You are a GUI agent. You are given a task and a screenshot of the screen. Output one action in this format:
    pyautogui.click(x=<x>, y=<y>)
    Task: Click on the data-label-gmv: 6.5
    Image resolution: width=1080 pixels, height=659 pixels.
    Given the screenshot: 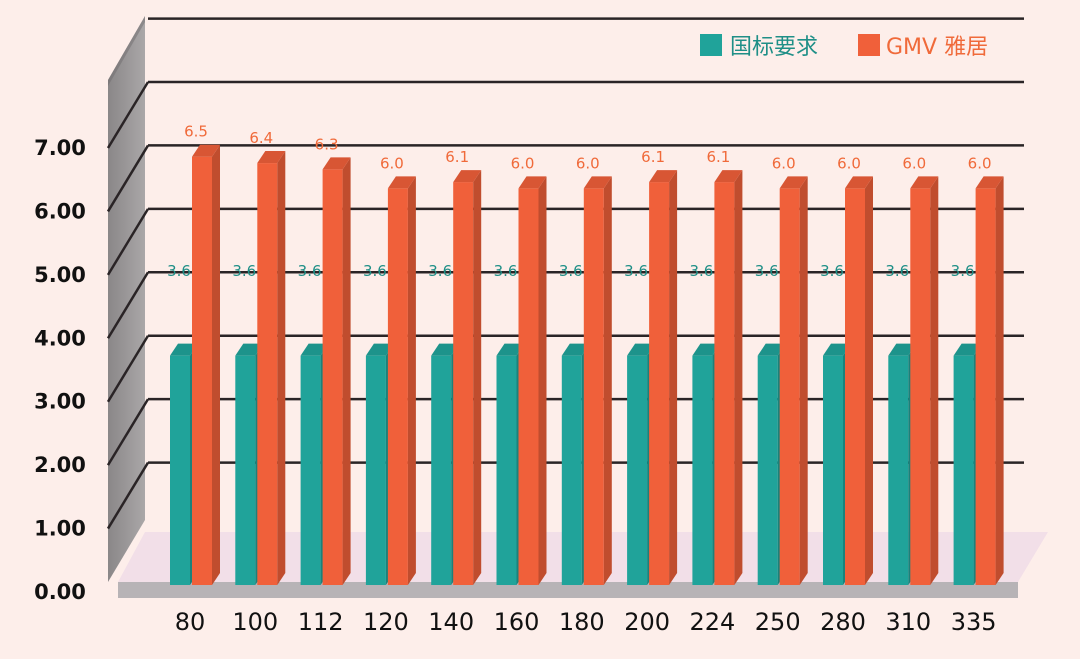 What is the action you would take?
    pyautogui.click(x=196, y=132)
    